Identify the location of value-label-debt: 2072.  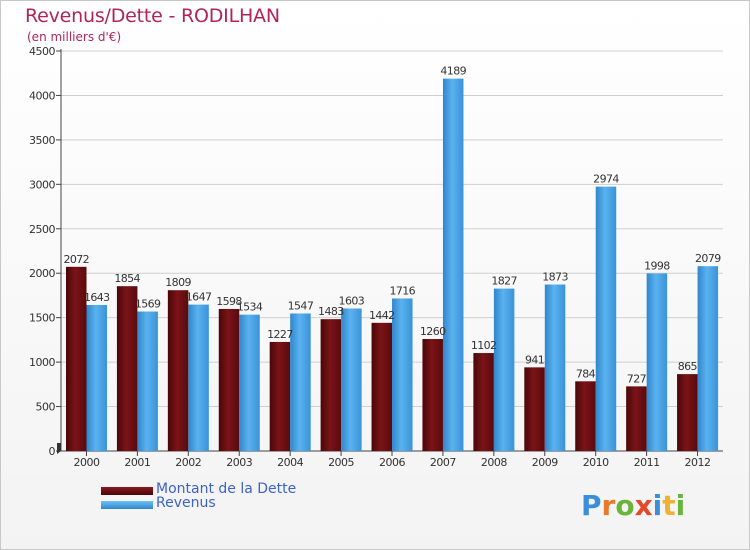
(76, 259).